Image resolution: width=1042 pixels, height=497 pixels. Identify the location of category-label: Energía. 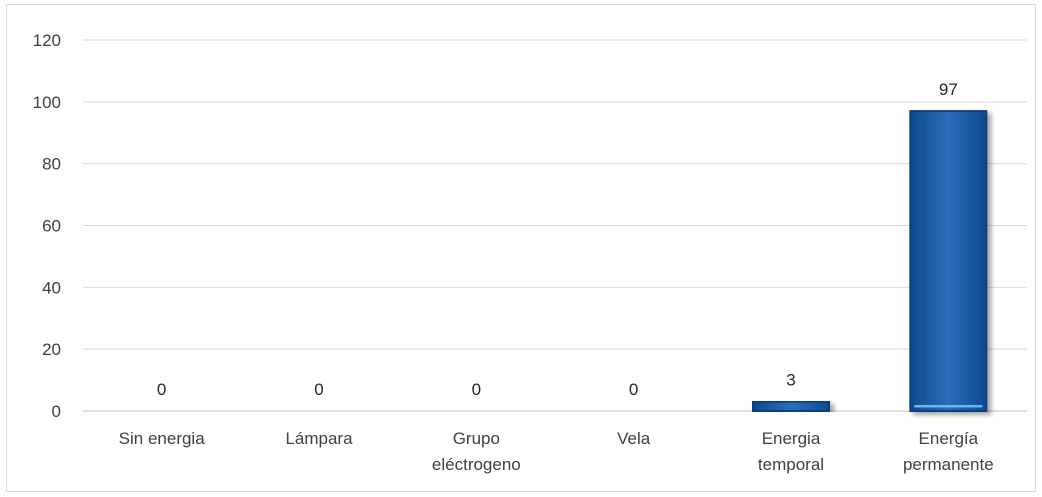
(949, 438).